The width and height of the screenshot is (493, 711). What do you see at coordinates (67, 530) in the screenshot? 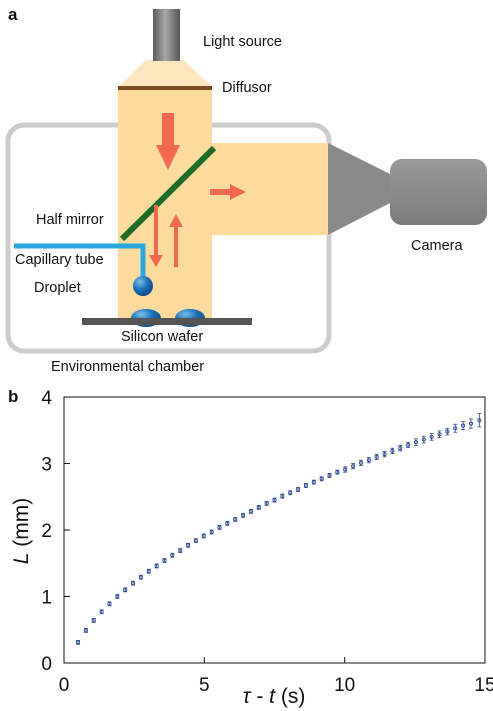
I see `y-tick-marks` at bounding box center [67, 530].